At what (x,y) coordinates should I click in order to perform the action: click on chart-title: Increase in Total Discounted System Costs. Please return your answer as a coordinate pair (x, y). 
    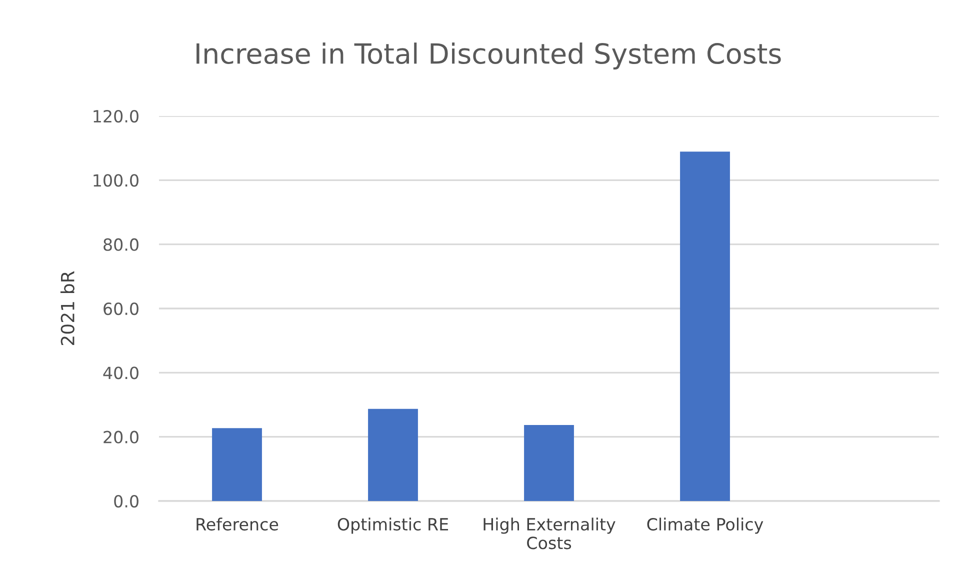
    Looking at the image, I should click on (488, 56).